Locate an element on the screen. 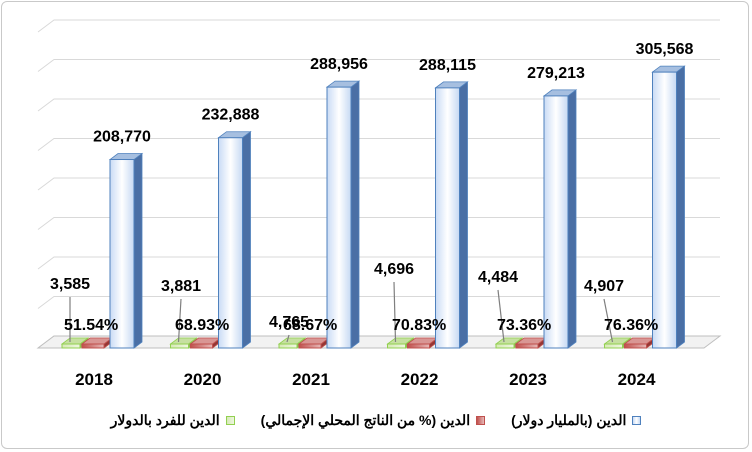 This screenshot has width=752, height=452. data-label-debt-per-capita: 4,696 is located at coordinates (394, 269).